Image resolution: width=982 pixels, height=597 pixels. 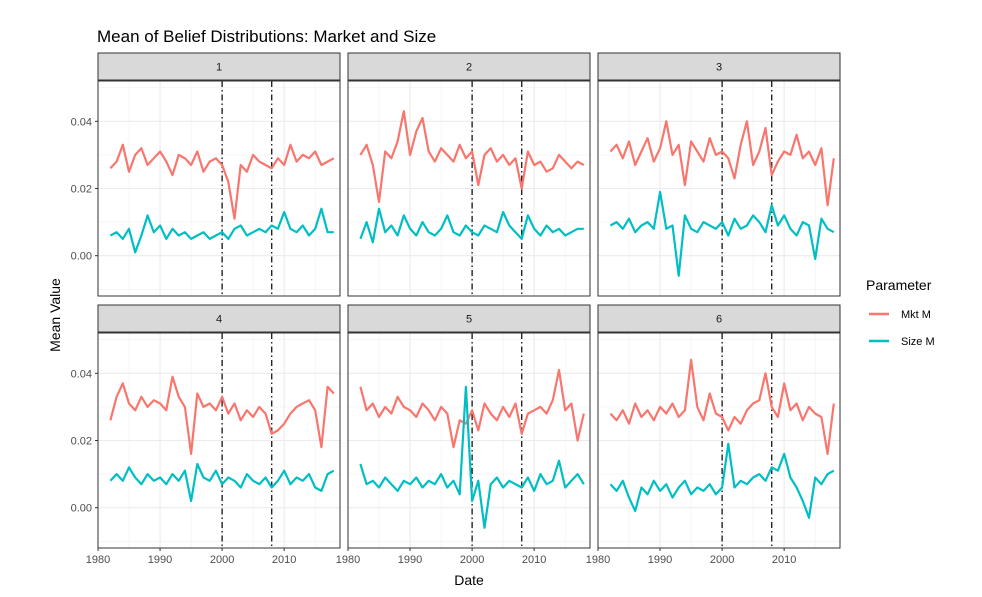 I want to click on panel-strip-label: 2, so click(x=469, y=68).